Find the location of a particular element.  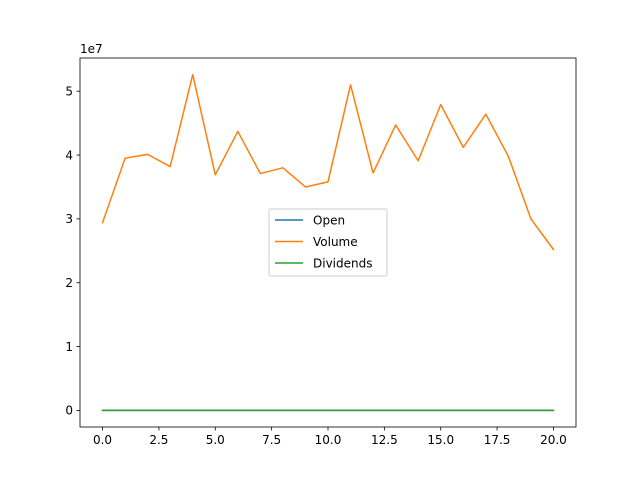

legend-label-open: Open is located at coordinates (329, 220).